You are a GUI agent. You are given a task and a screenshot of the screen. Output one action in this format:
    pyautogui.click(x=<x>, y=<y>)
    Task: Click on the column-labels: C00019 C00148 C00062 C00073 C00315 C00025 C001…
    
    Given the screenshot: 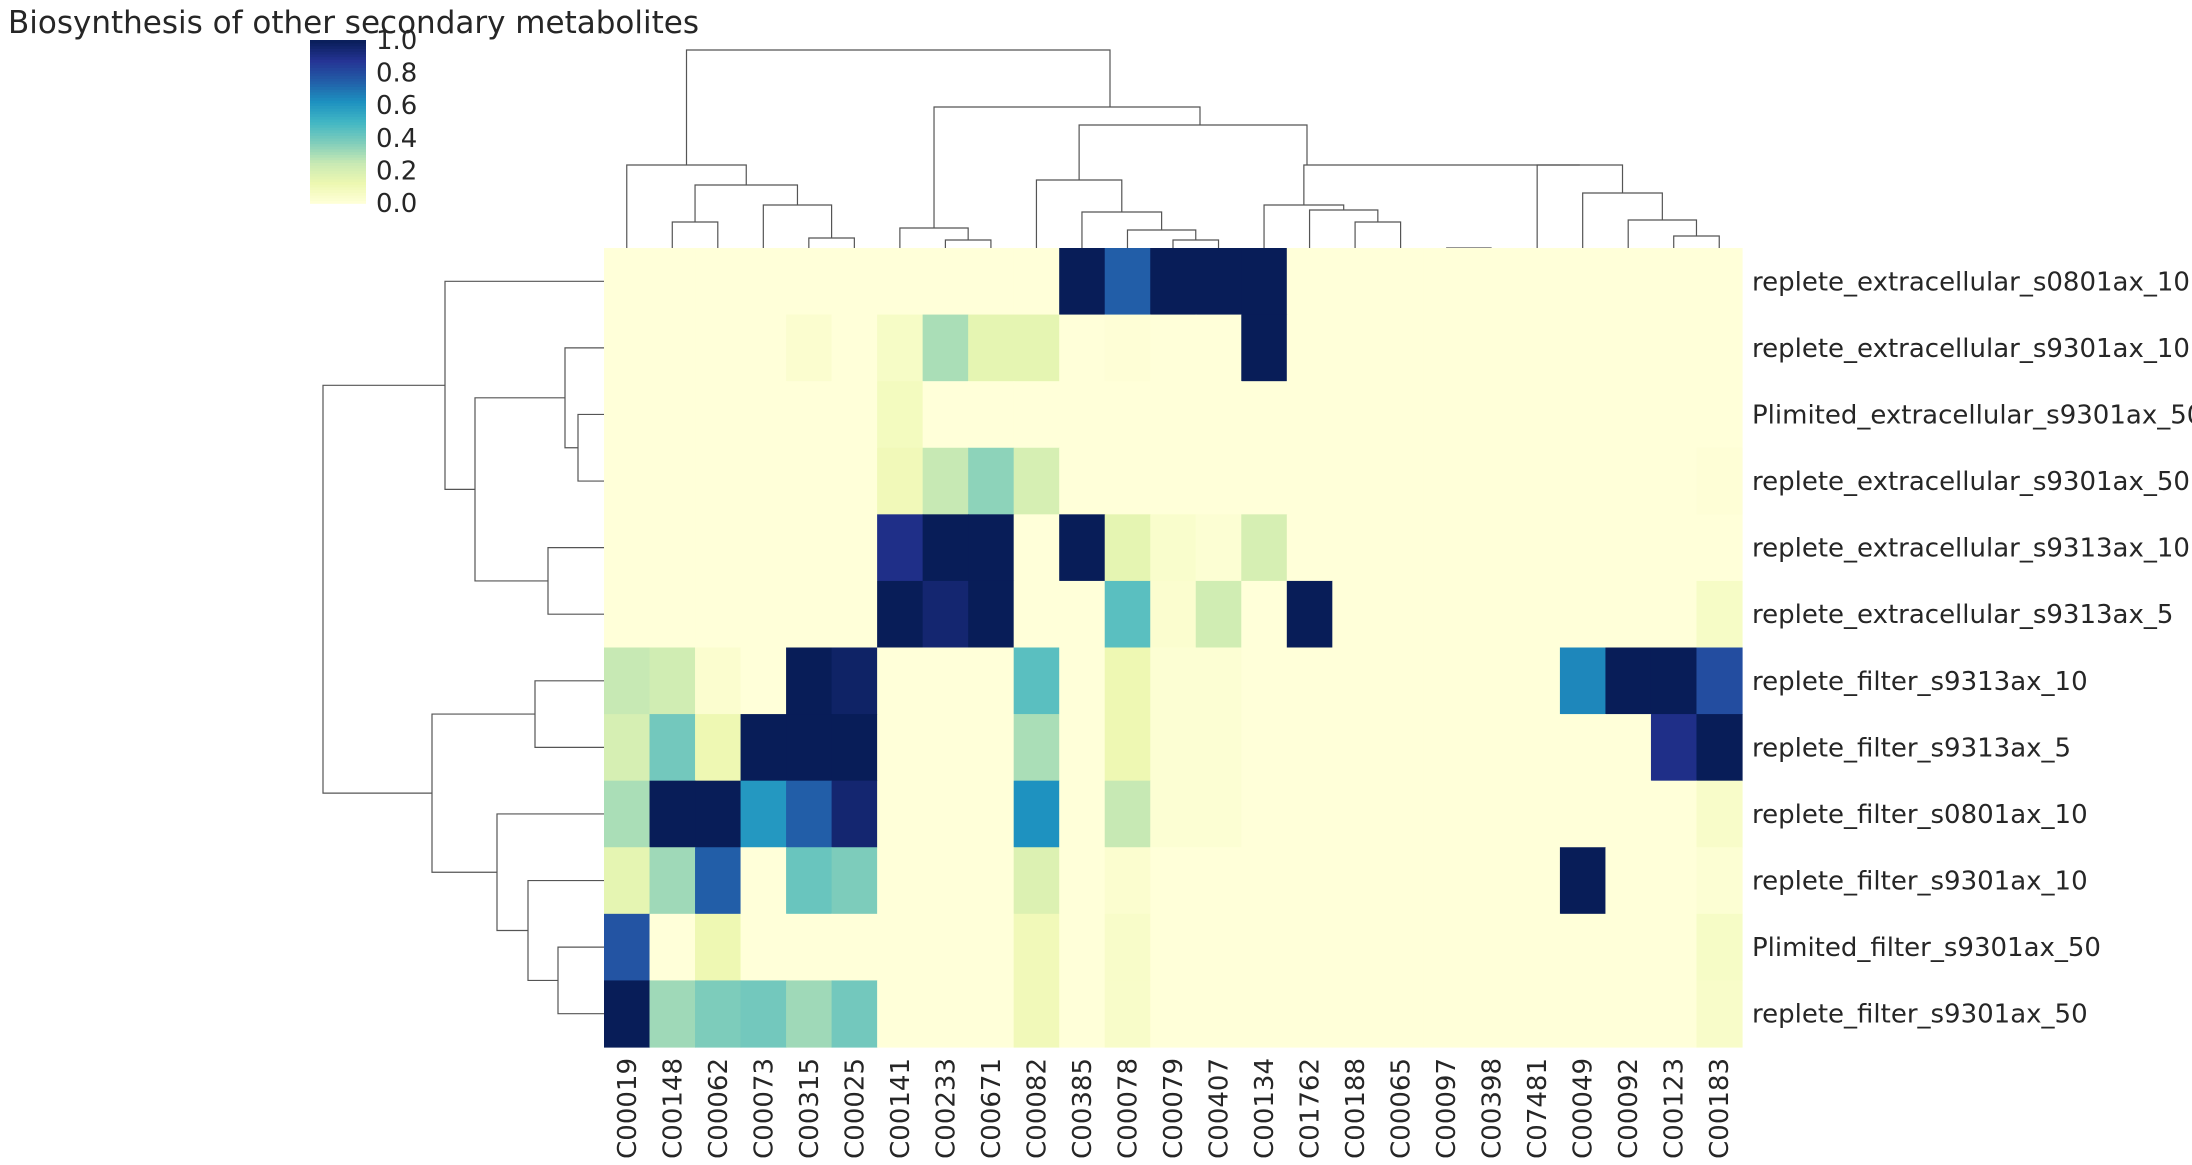 What is the action you would take?
    pyautogui.click(x=1174, y=1108)
    